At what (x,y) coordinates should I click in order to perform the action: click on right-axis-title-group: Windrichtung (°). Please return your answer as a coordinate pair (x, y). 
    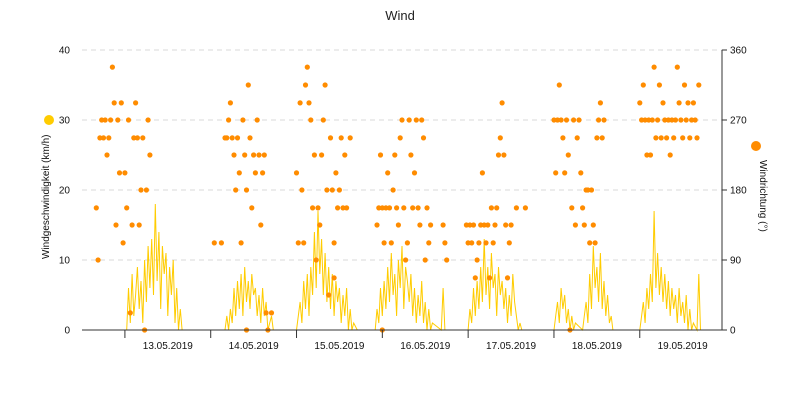
    Looking at the image, I should click on (759, 186).